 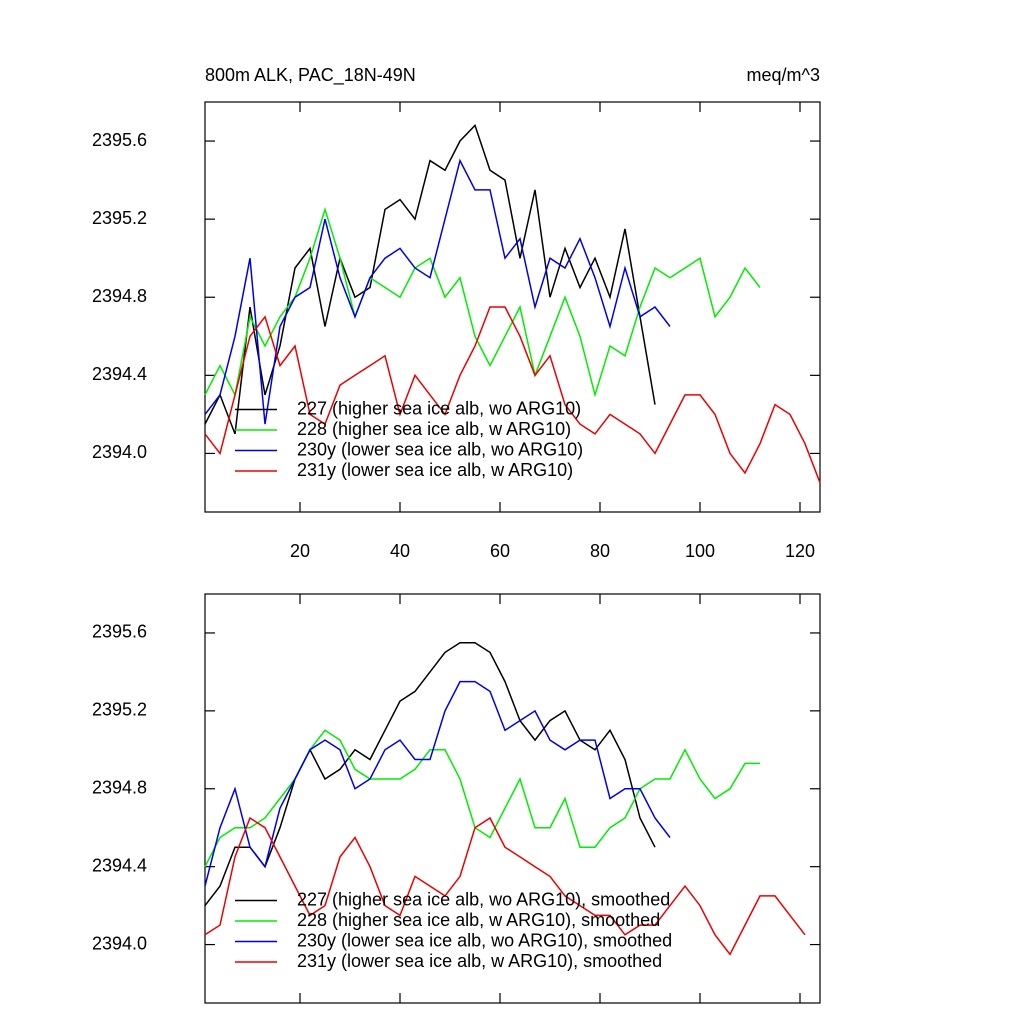 What do you see at coordinates (783, 75) in the screenshot?
I see `units-label: meq/m^3` at bounding box center [783, 75].